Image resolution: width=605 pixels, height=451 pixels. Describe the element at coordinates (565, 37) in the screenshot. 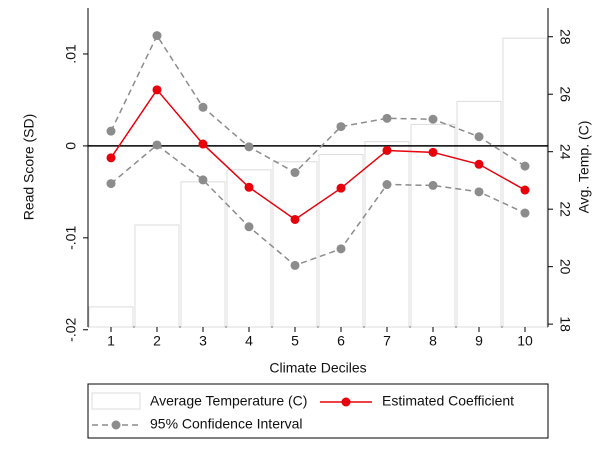

I see `y2-tick-label: 28` at that location.